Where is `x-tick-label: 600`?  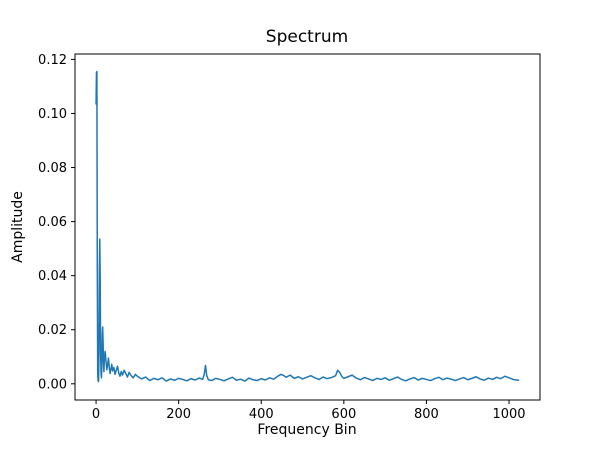 x-tick-label: 600 is located at coordinates (343, 414).